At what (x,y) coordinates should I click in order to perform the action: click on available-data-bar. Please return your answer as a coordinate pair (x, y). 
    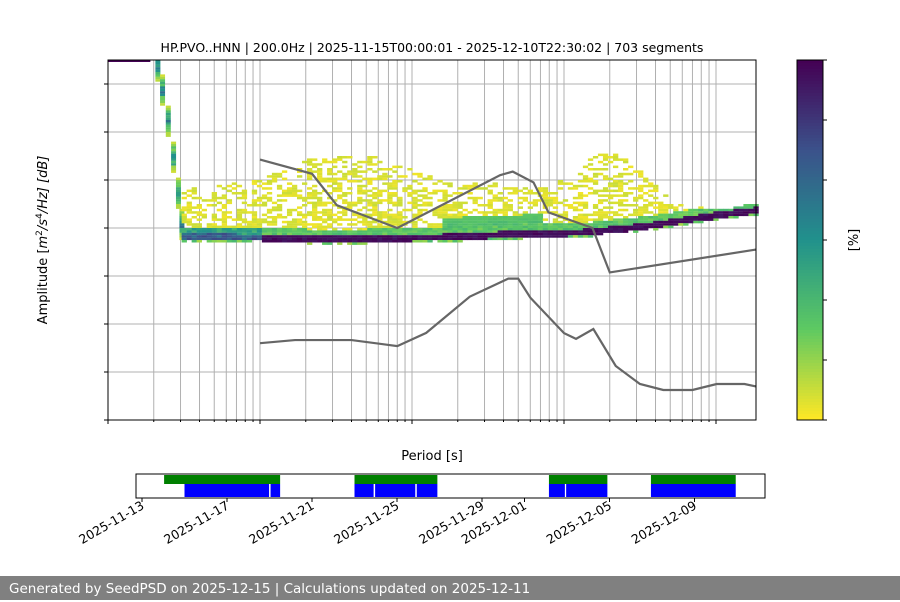
    Looking at the image, I should click on (222, 479).